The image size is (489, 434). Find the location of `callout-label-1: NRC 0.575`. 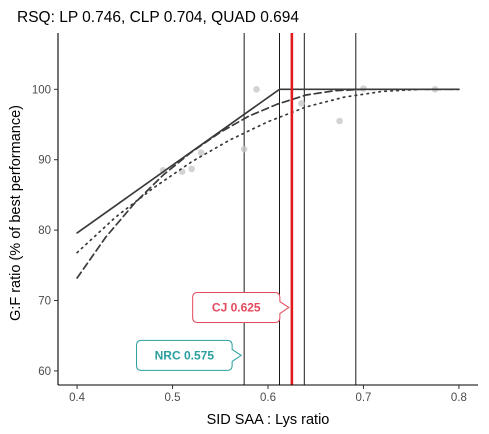

callout-label-1: NRC 0.575 is located at coordinates (185, 355).